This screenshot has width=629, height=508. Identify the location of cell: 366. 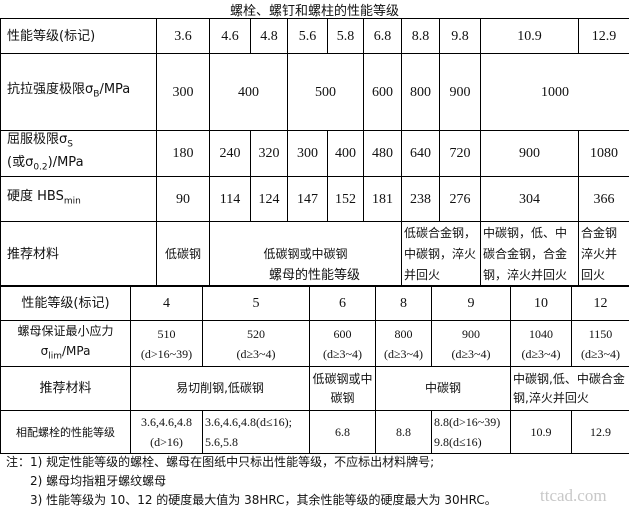
(604, 199).